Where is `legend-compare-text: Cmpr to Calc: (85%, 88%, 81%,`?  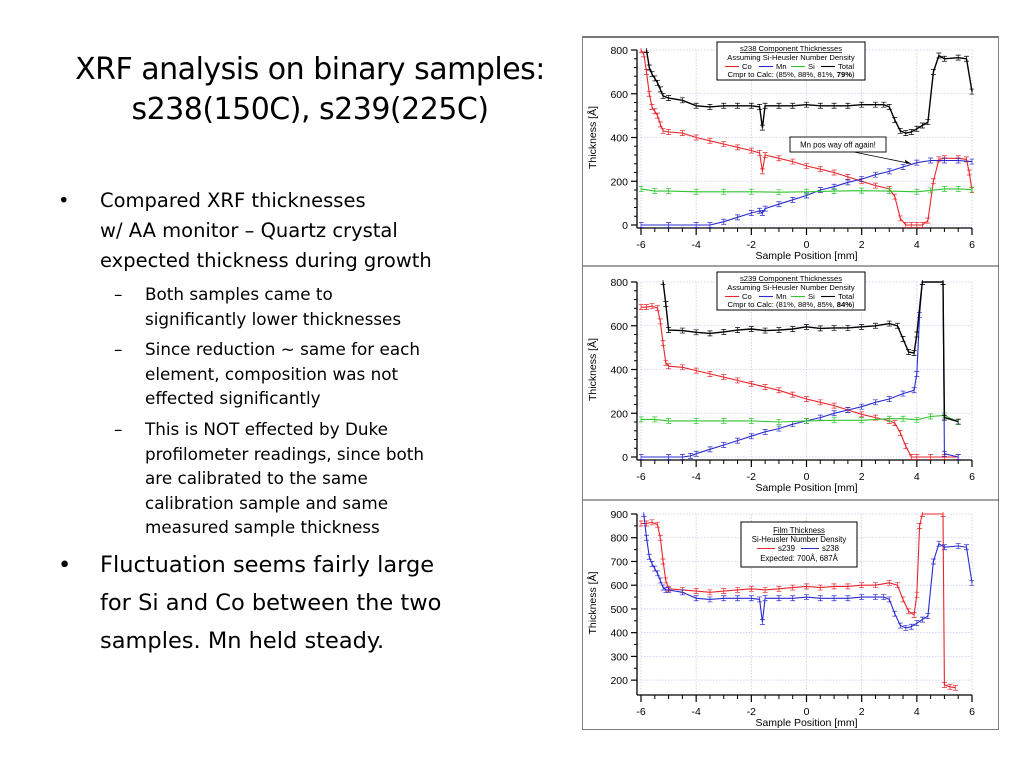
legend-compare-text: Cmpr to Calc: (85%, 88%, 81%, is located at coordinates (781, 74).